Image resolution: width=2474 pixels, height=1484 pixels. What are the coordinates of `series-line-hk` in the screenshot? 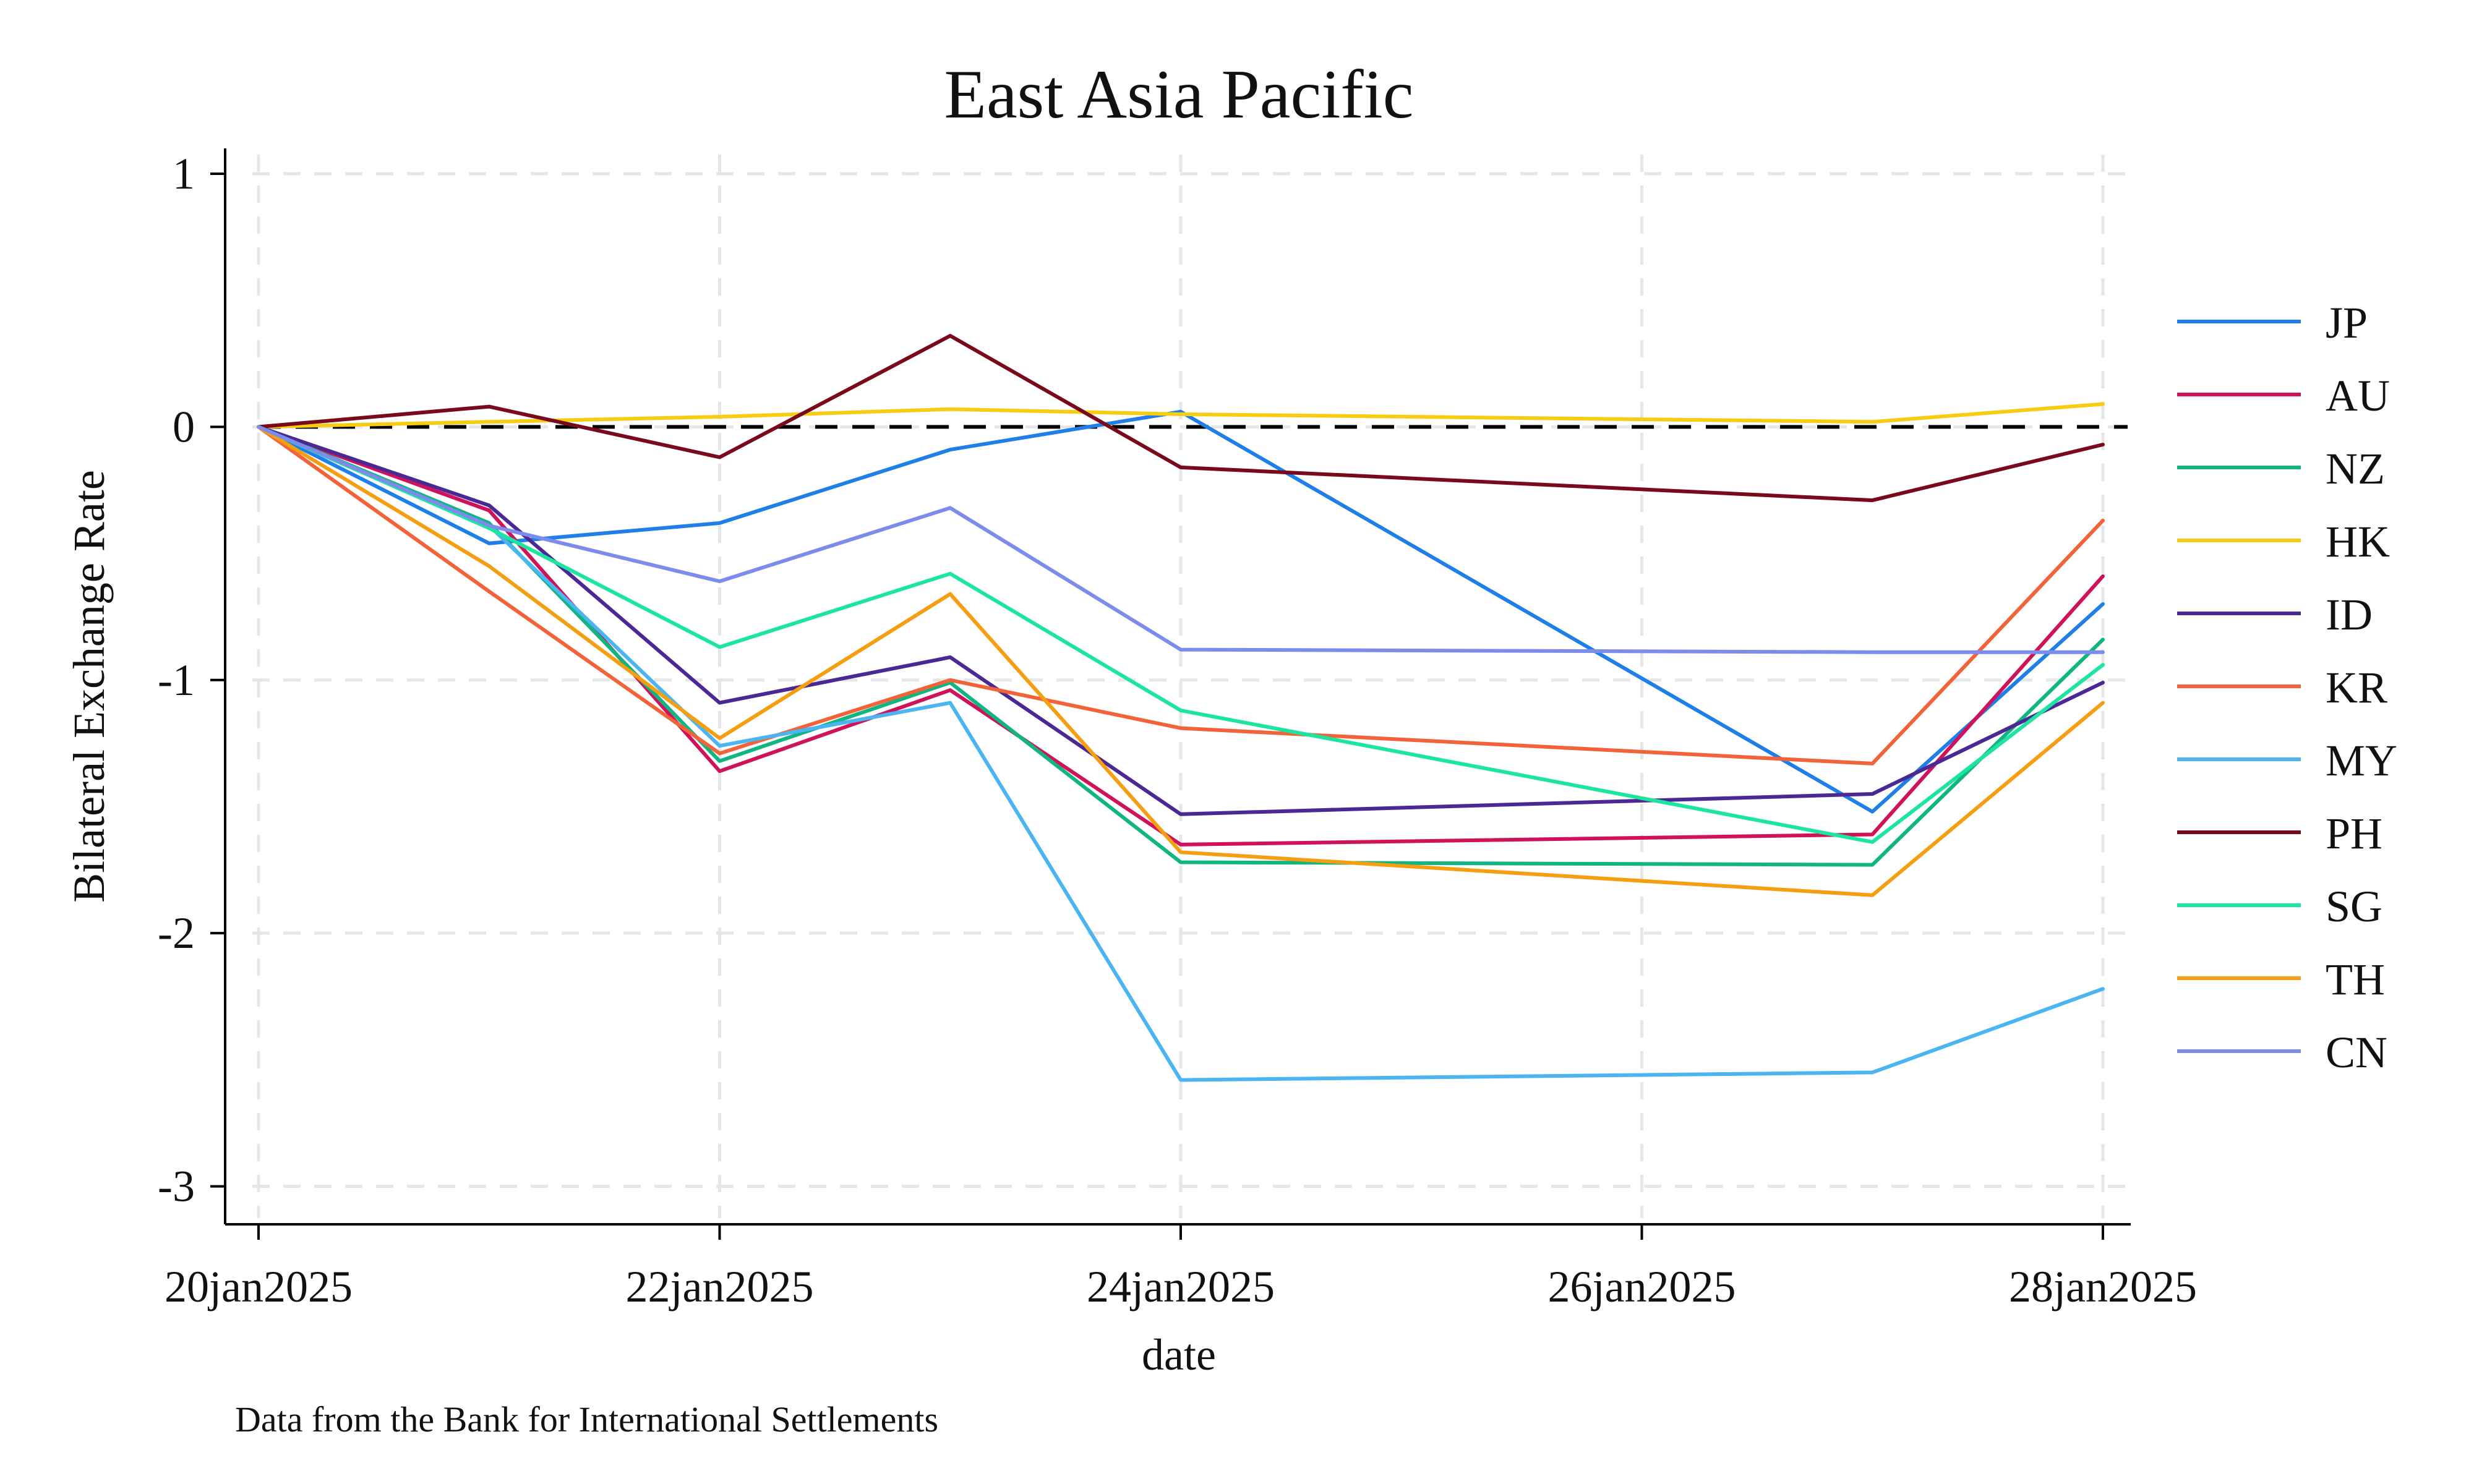 It's located at (1181, 415).